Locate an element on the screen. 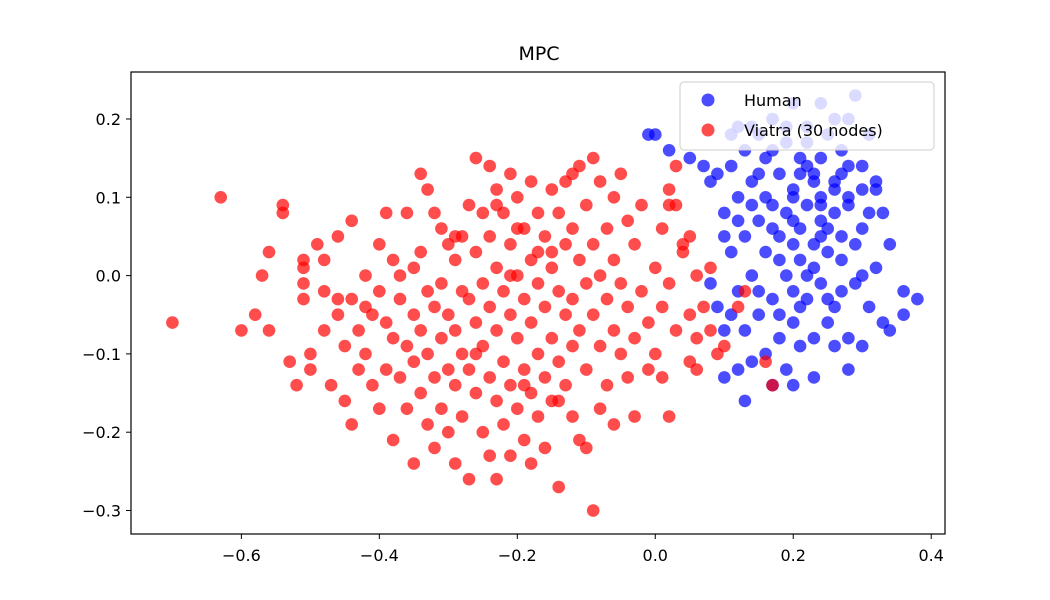  x-tick-label: −0.2 is located at coordinates (517, 555).